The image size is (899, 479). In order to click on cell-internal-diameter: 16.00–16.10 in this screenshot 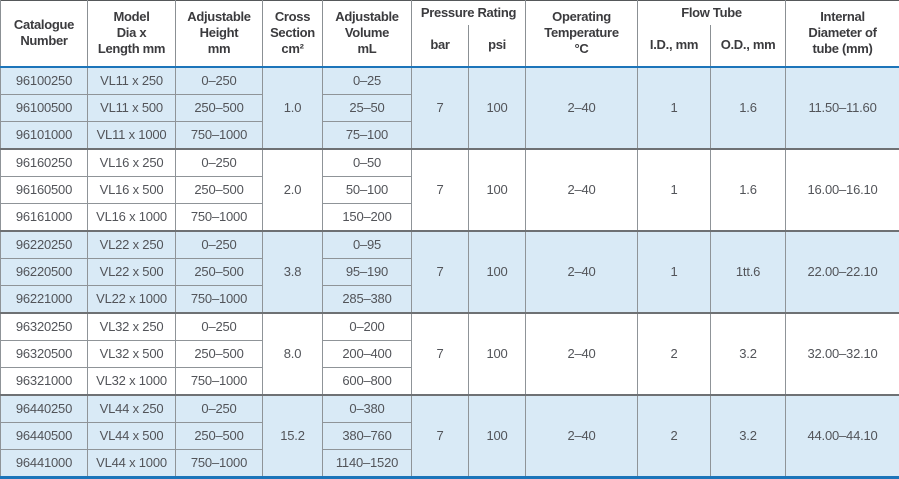, I will do `click(842, 190)`.